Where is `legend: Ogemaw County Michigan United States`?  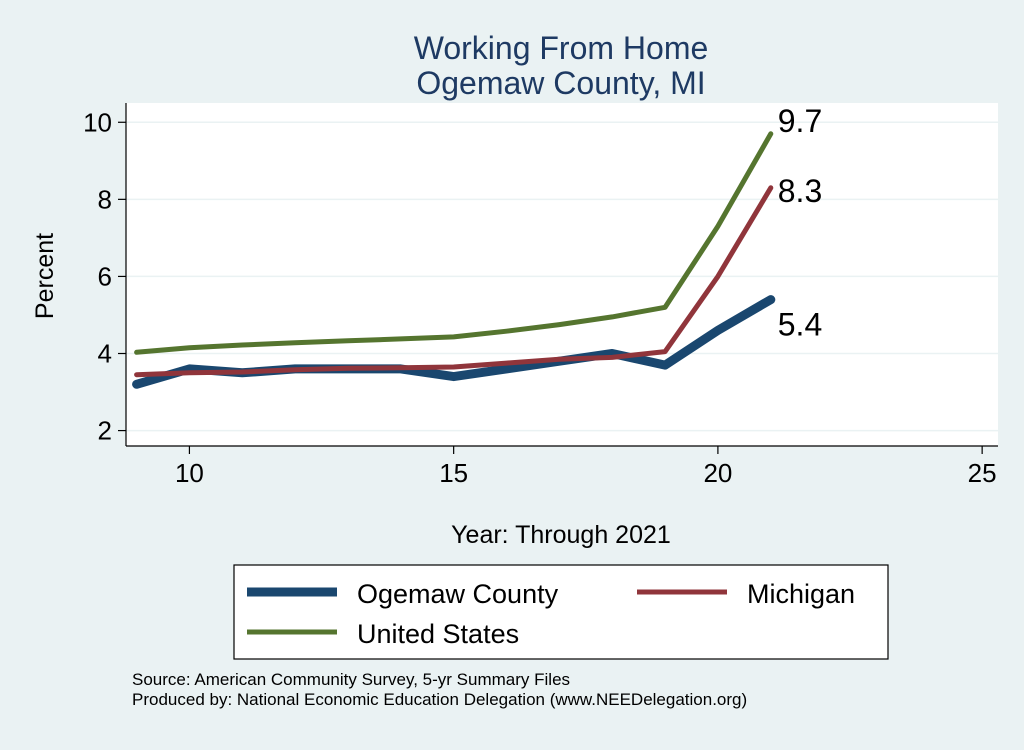
legend: Ogemaw County Michigan United States is located at coordinates (561, 612).